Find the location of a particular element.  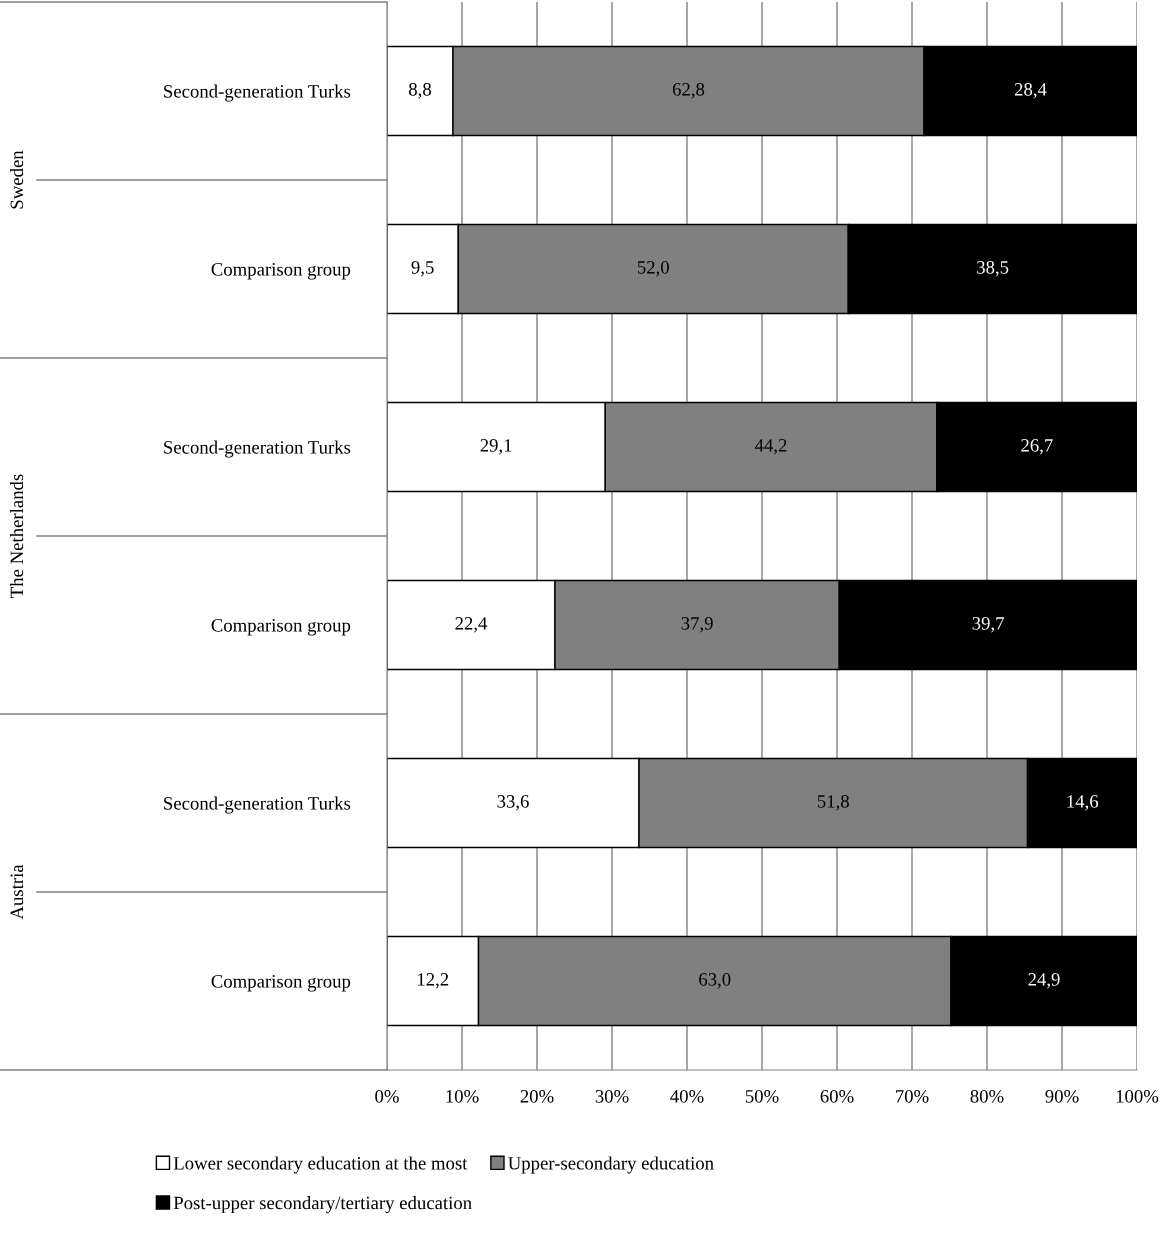

data-label: 12,2 is located at coordinates (433, 981).